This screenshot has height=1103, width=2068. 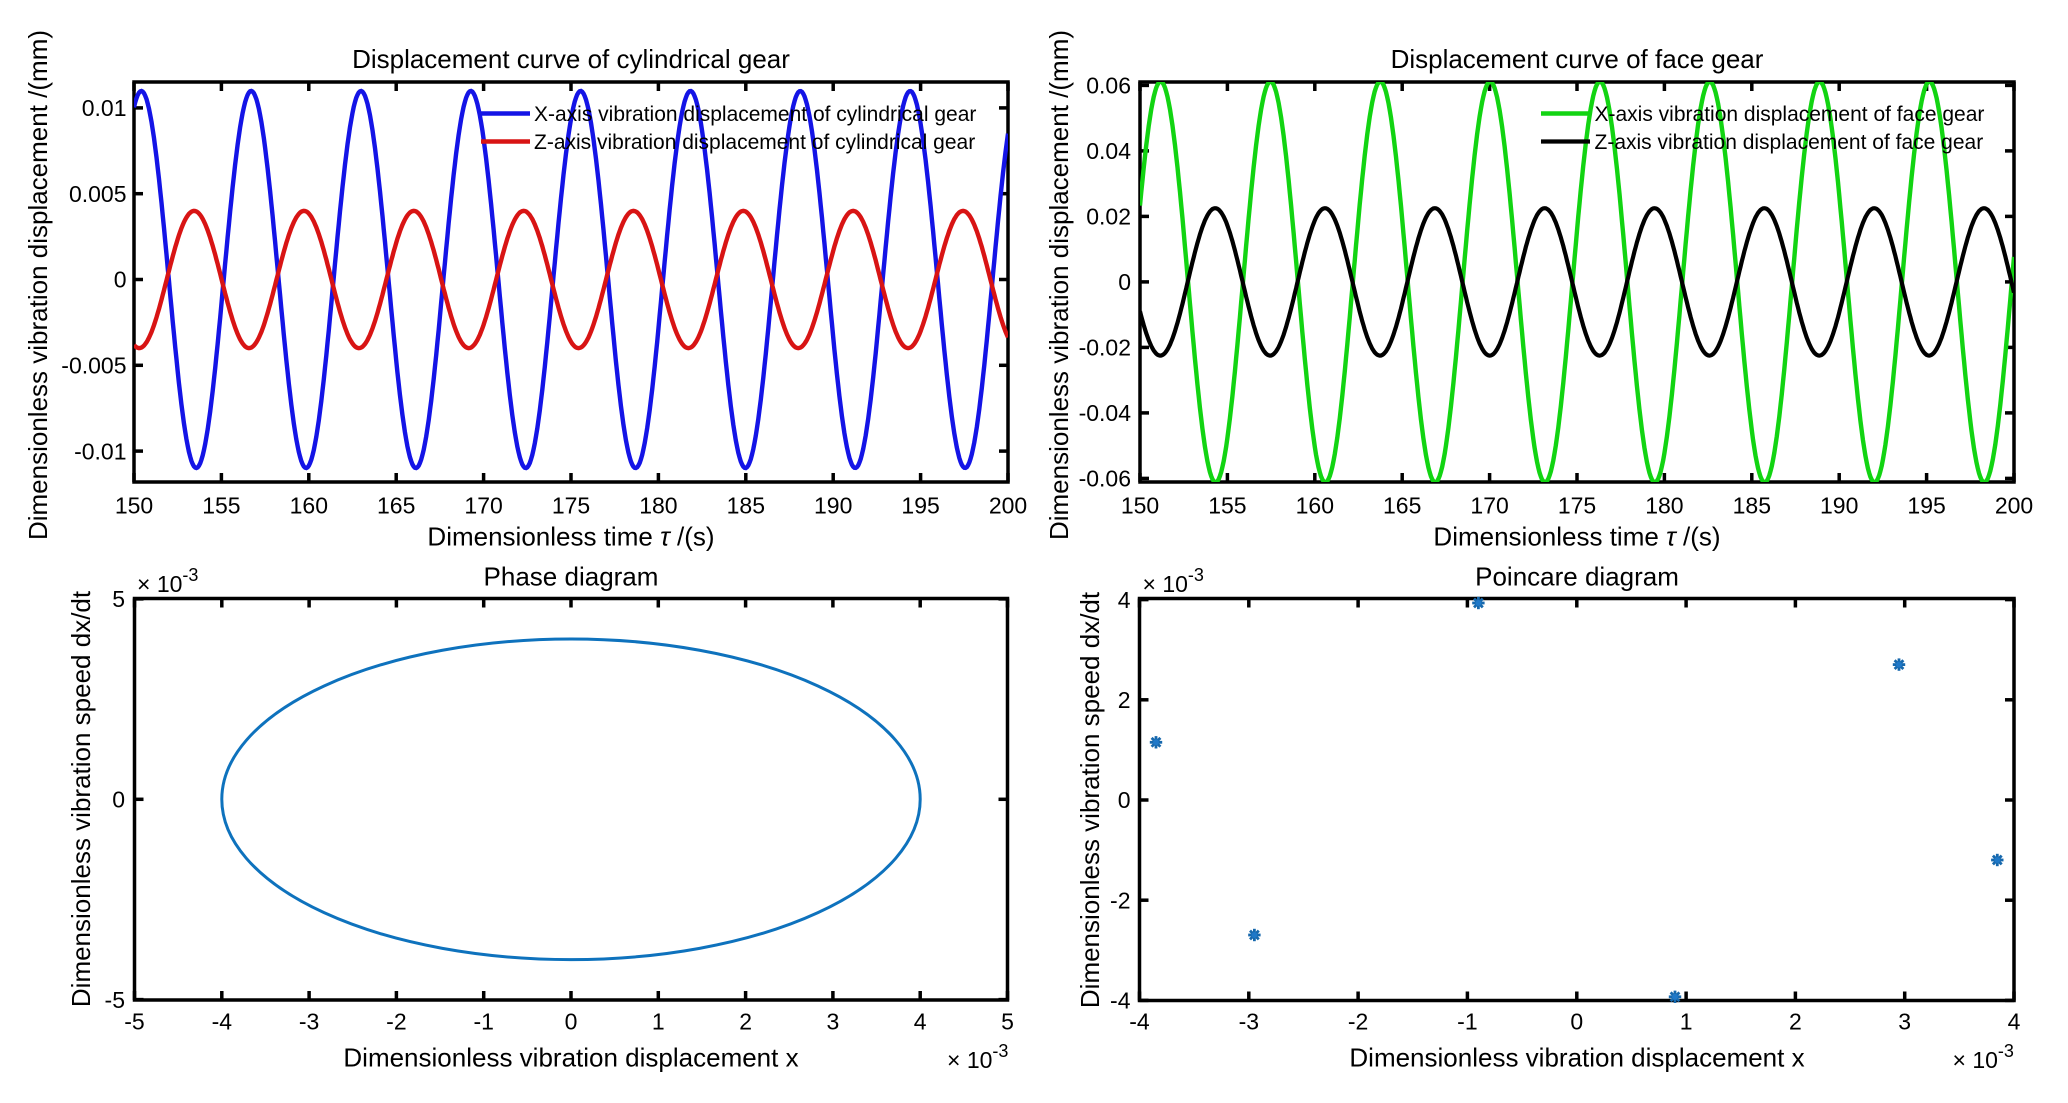 What do you see at coordinates (93, 366) in the screenshot?
I see `svg-text: -0.005` at bounding box center [93, 366].